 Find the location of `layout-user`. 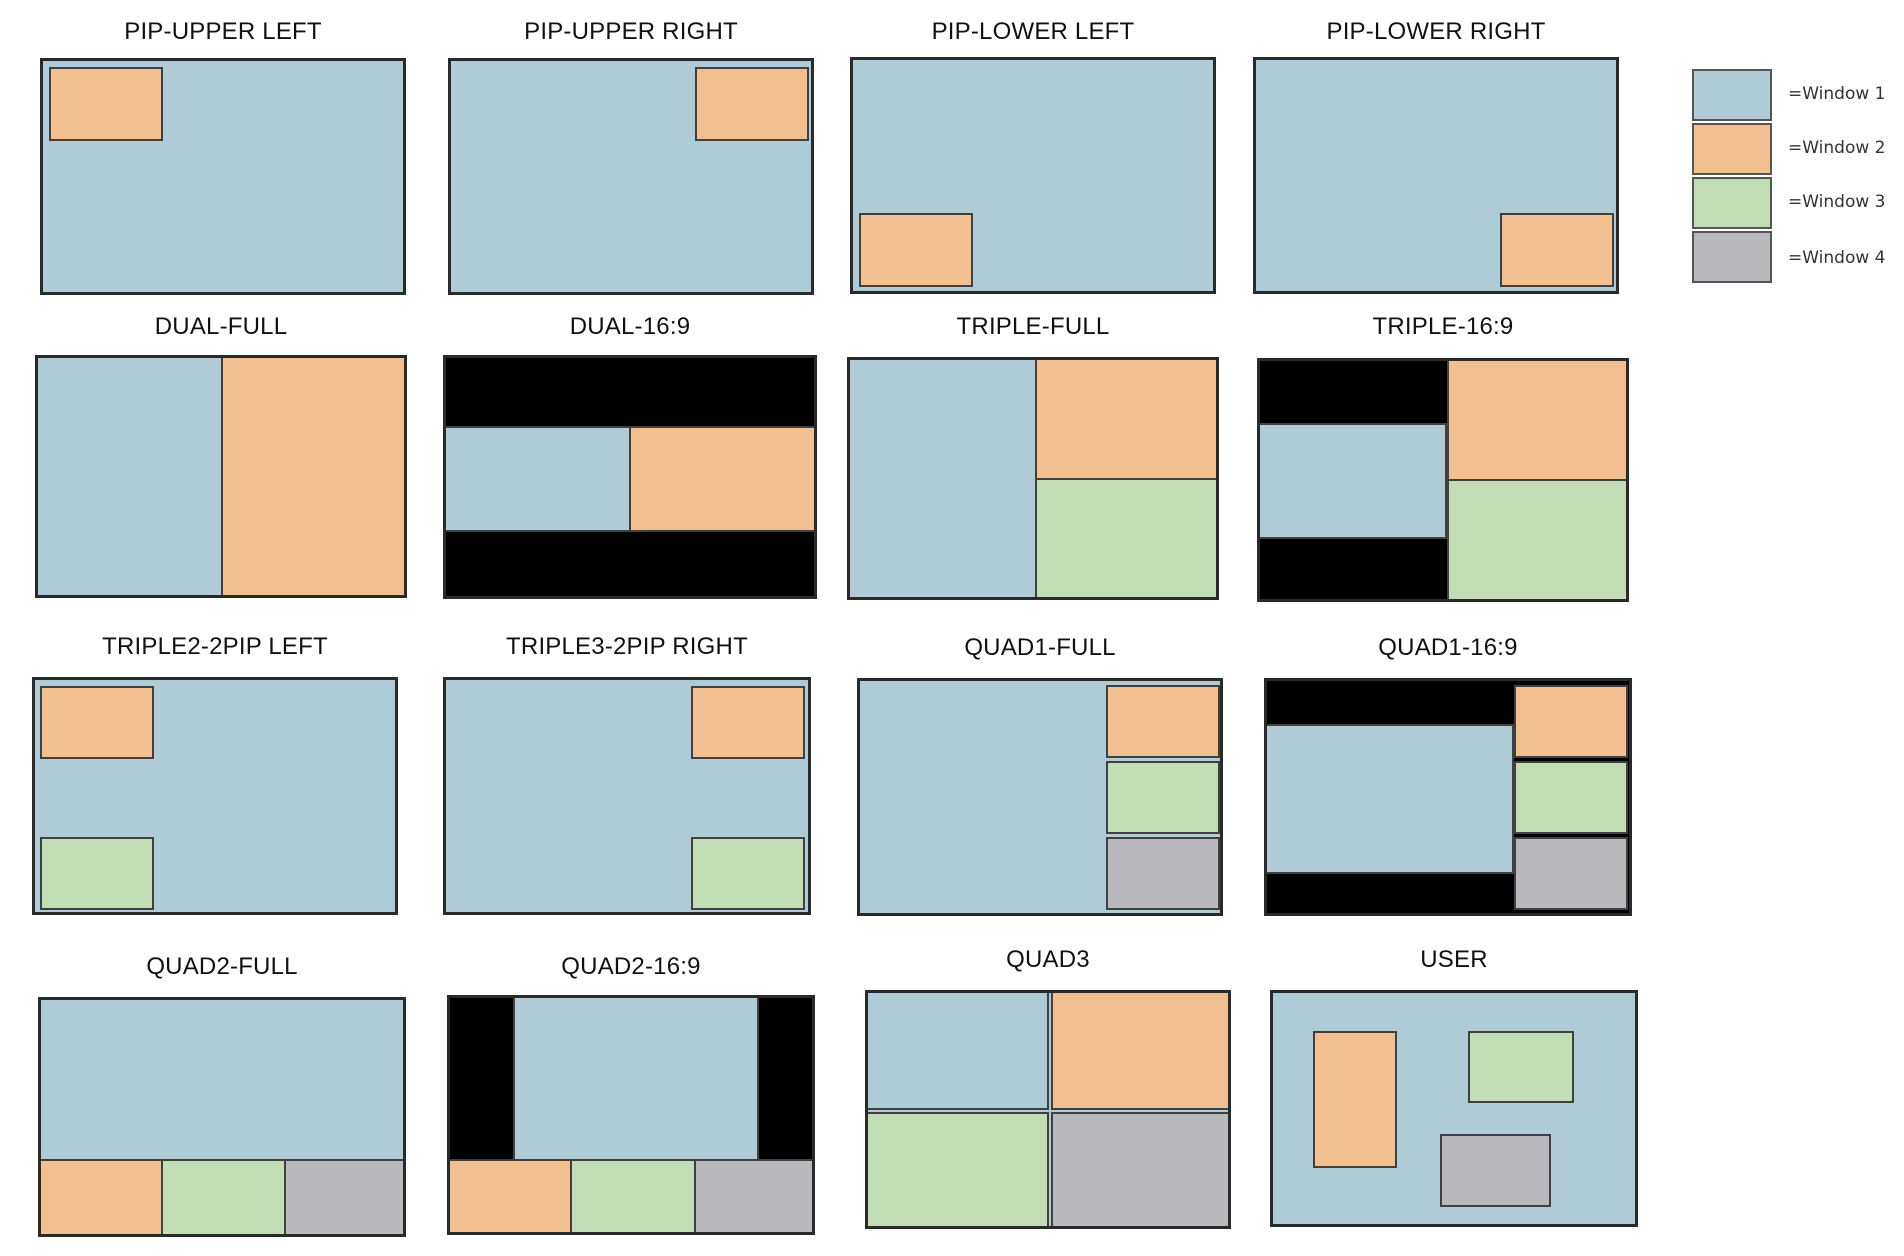

layout-user is located at coordinates (1454, 1108).